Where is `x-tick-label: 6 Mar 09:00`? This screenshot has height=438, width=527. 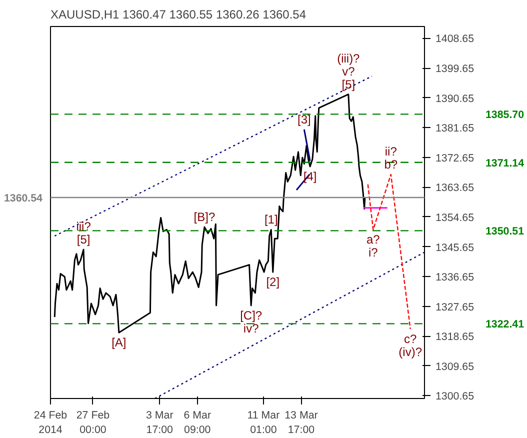 x-tick-label: 6 Mar 09:00 is located at coordinates (198, 423).